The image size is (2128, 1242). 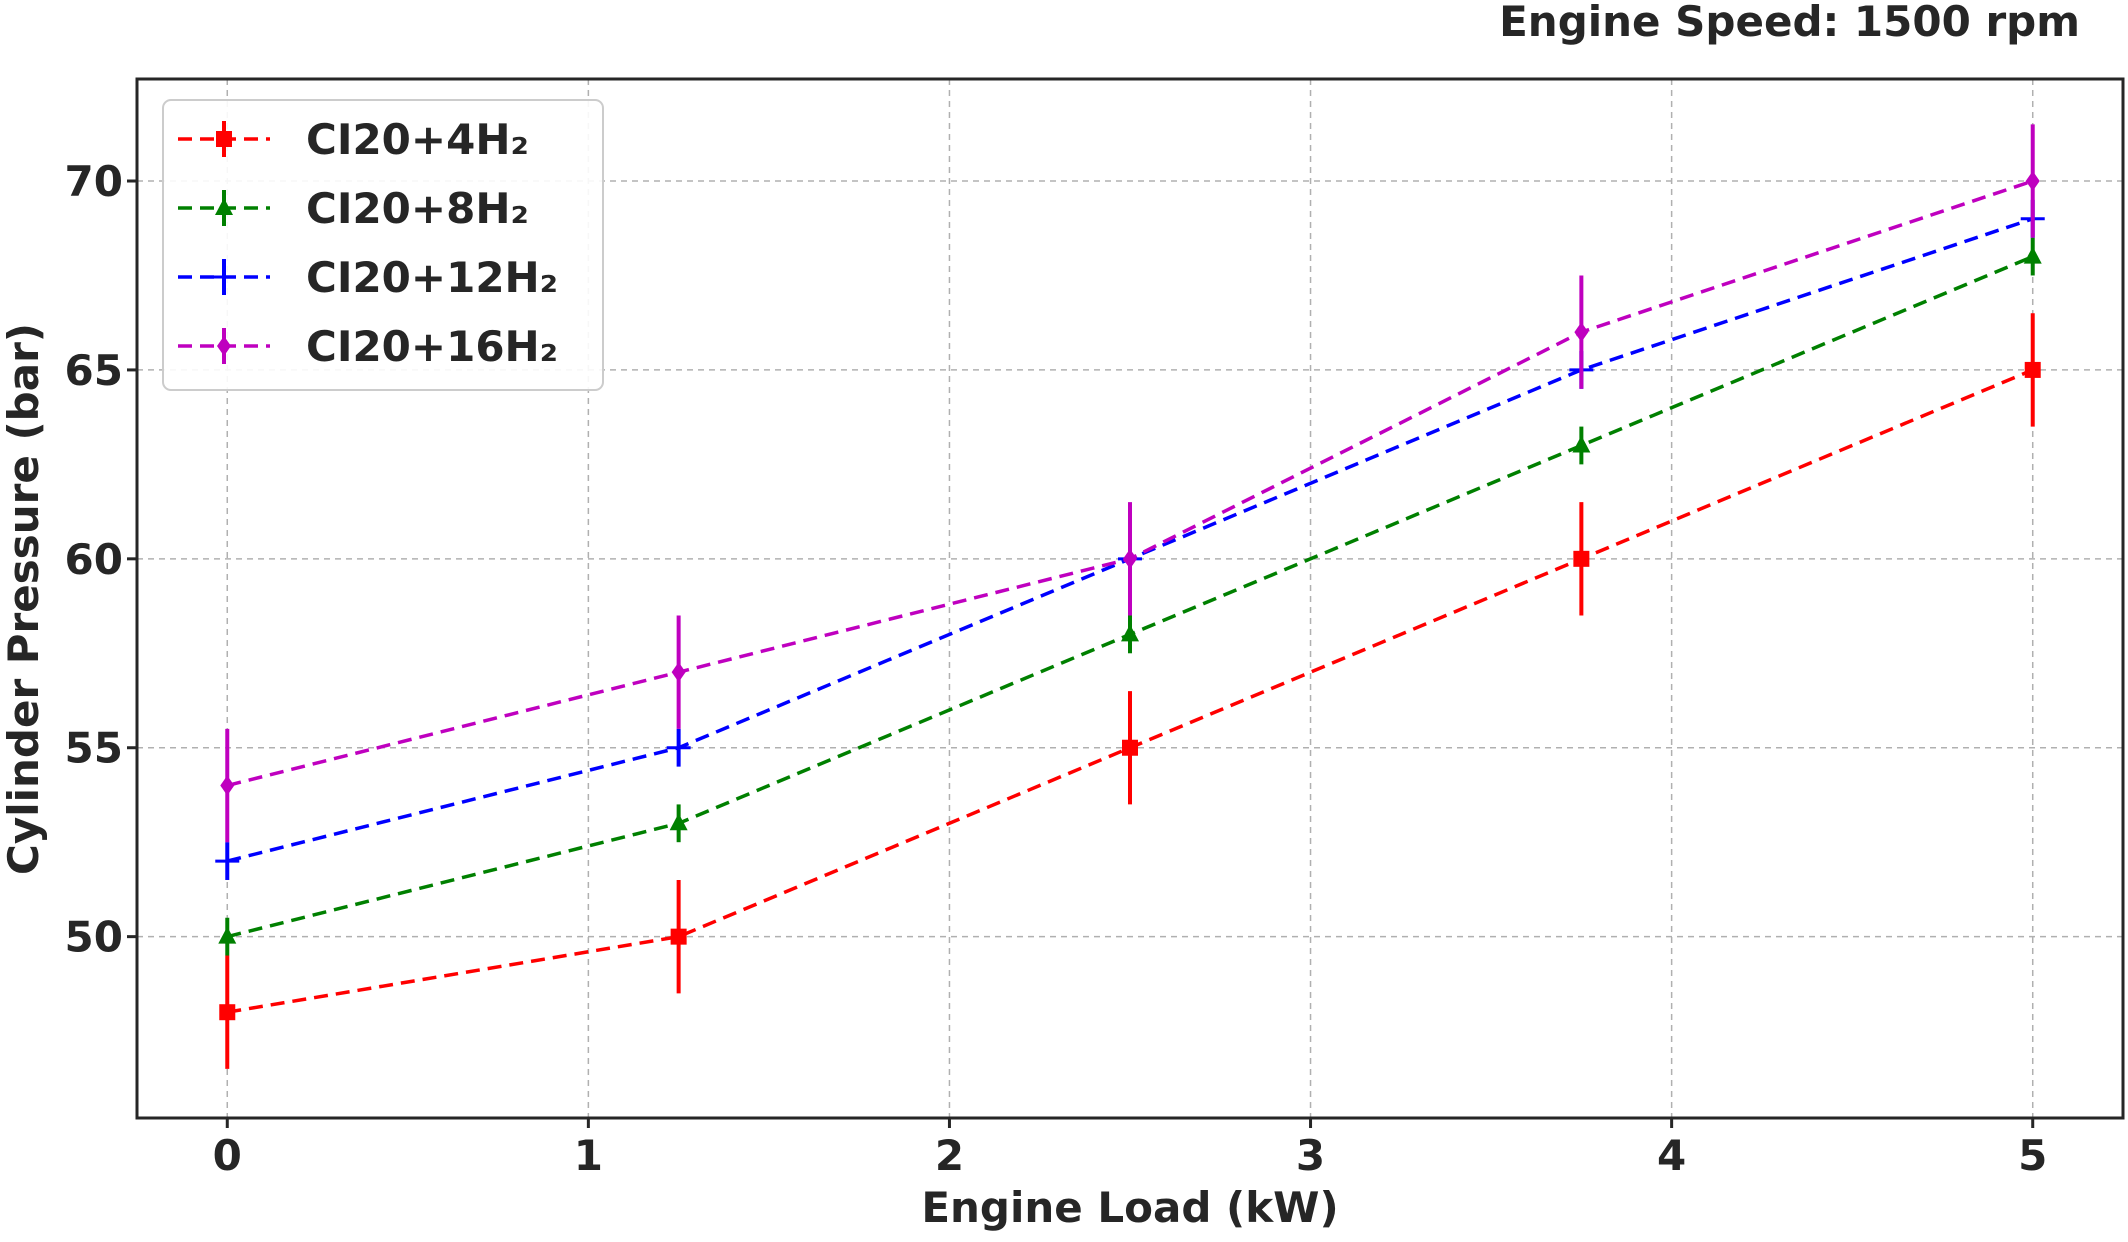 I want to click on legend-box, so click(x=383, y=245).